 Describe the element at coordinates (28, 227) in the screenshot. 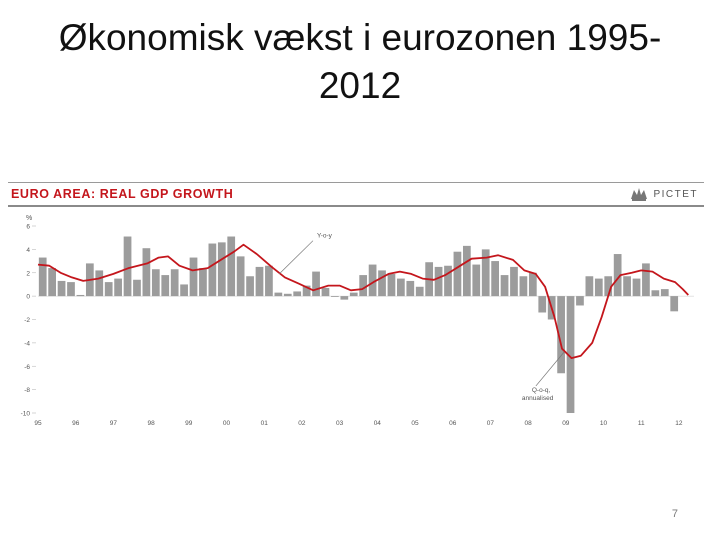

I see `y-tick-label: 6` at that location.